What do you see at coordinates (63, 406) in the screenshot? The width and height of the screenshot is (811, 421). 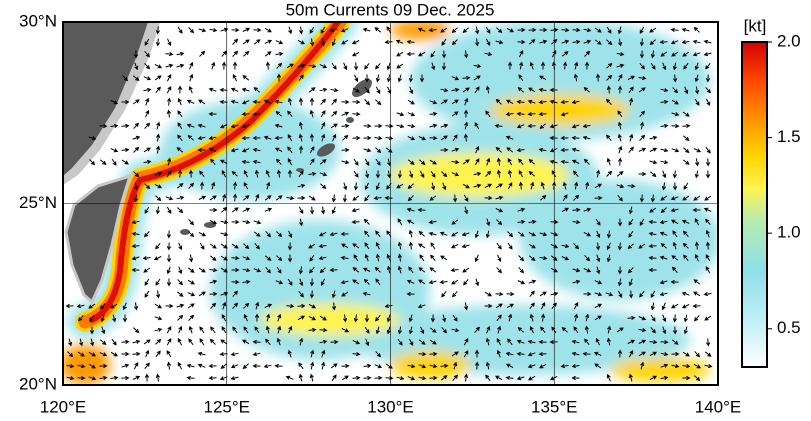 I see `lon-tick-label: 120°E` at bounding box center [63, 406].